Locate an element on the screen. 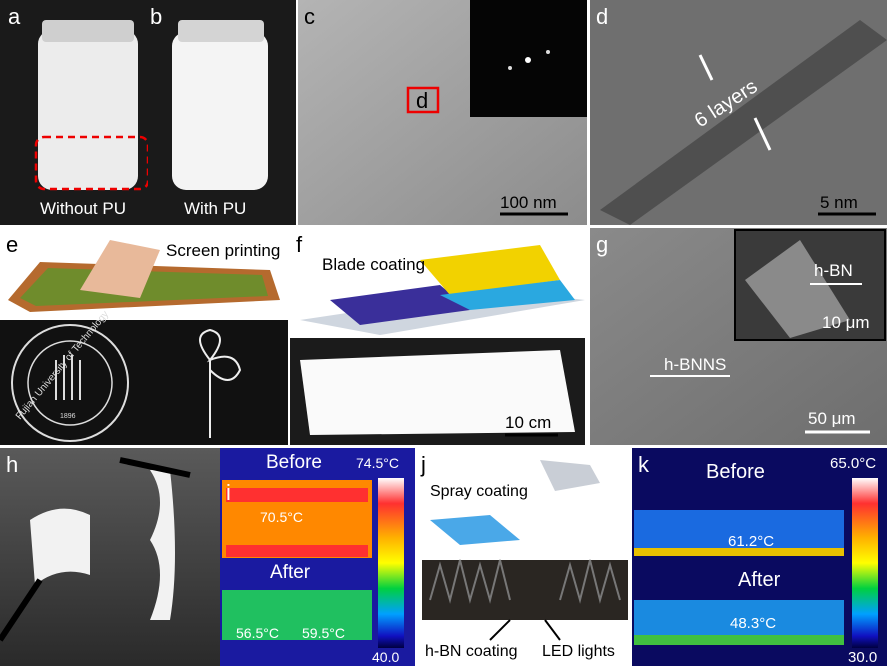 This screenshot has height=666, width=887. temp-after: 48.3°C is located at coordinates (753, 623).